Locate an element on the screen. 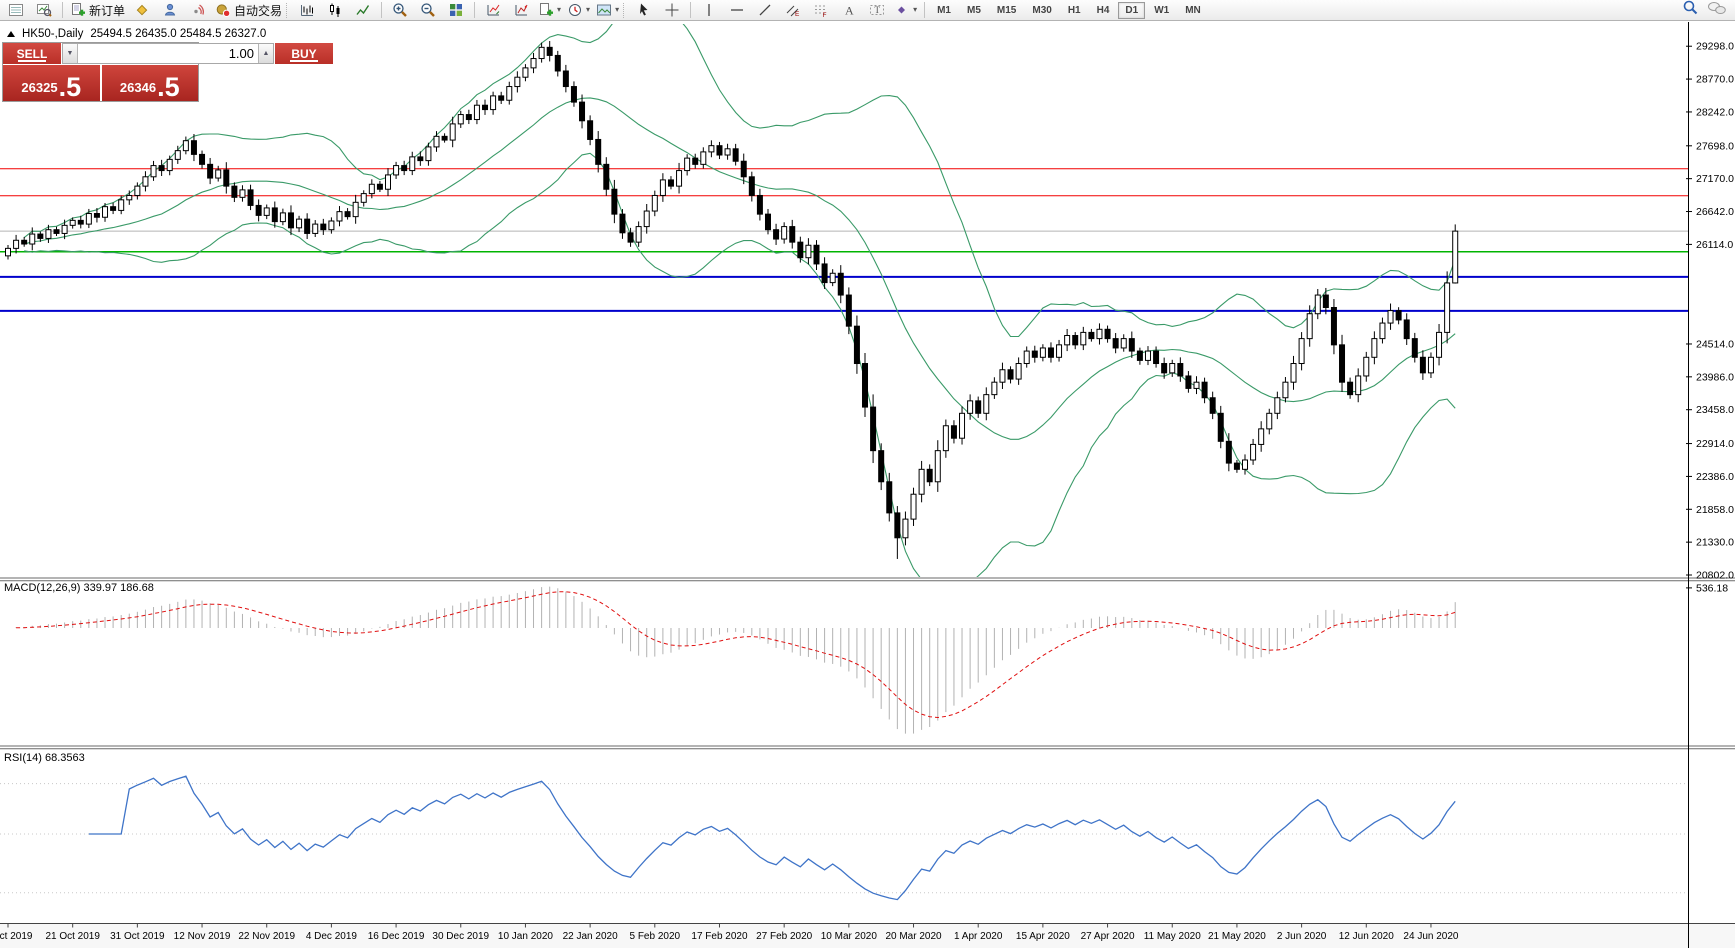  buy-button: BUY is located at coordinates (304, 53).